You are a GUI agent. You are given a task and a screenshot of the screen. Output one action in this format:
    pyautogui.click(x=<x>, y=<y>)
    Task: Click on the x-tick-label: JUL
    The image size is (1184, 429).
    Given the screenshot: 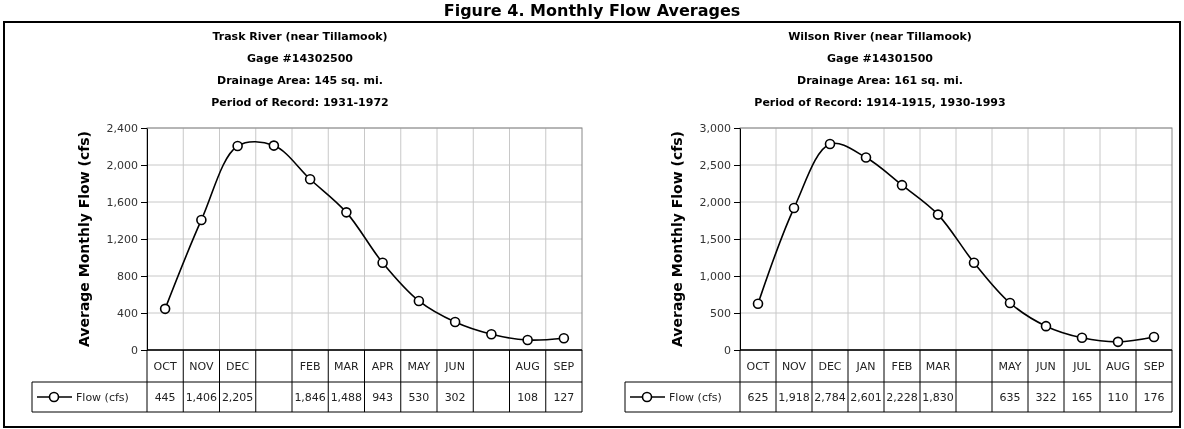 What is the action you would take?
    pyautogui.click(x=1082, y=366)
    